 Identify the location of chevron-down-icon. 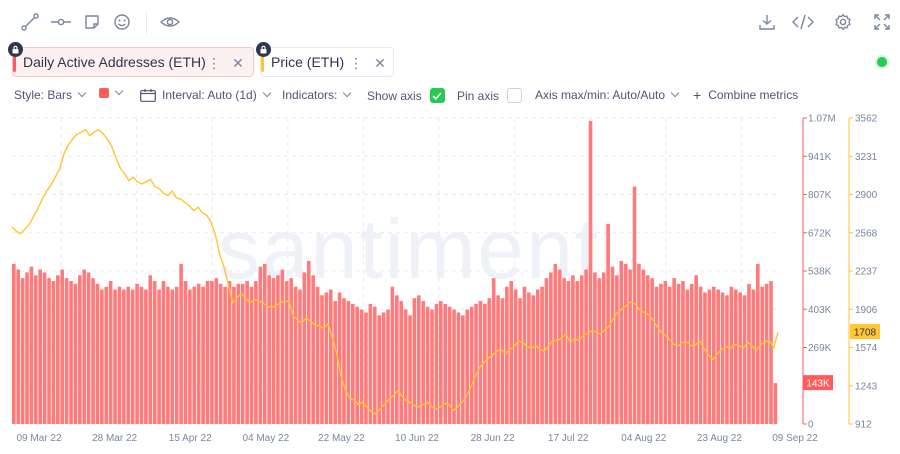
(675, 93).